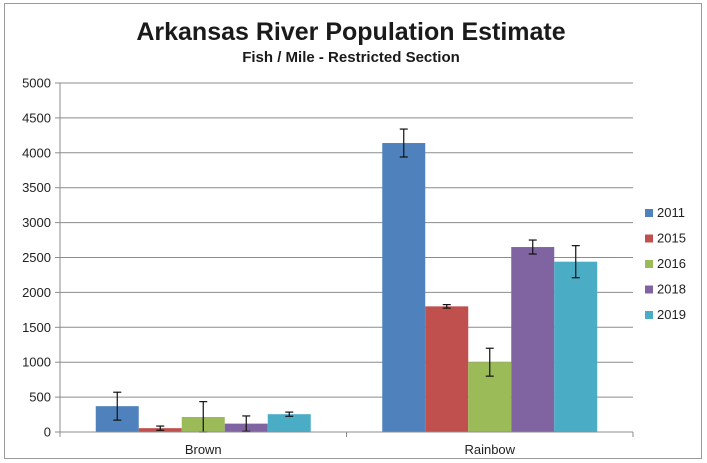 The width and height of the screenshot is (707, 463). Describe the element at coordinates (350, 449) in the screenshot. I see `x-axis-categories: Brown Rainbow` at that location.